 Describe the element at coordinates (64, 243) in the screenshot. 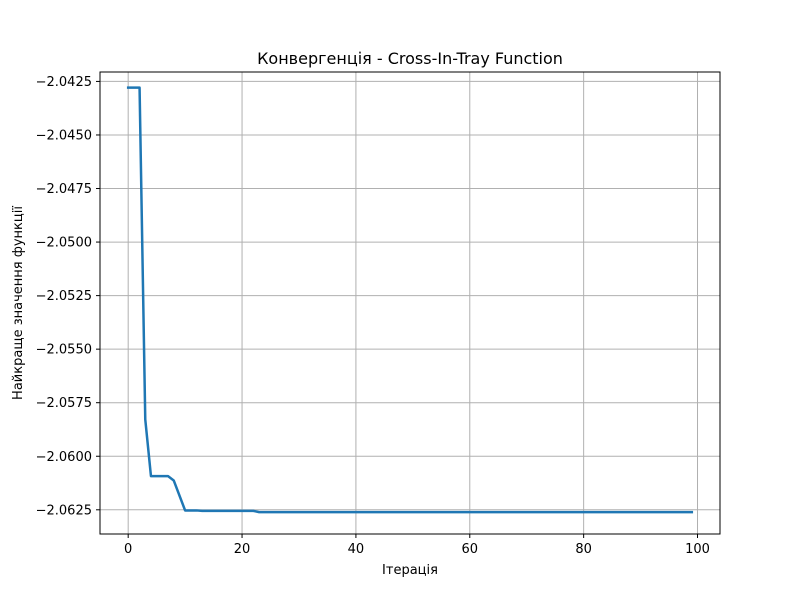

I see `y-tick-label: −2.0500` at that location.